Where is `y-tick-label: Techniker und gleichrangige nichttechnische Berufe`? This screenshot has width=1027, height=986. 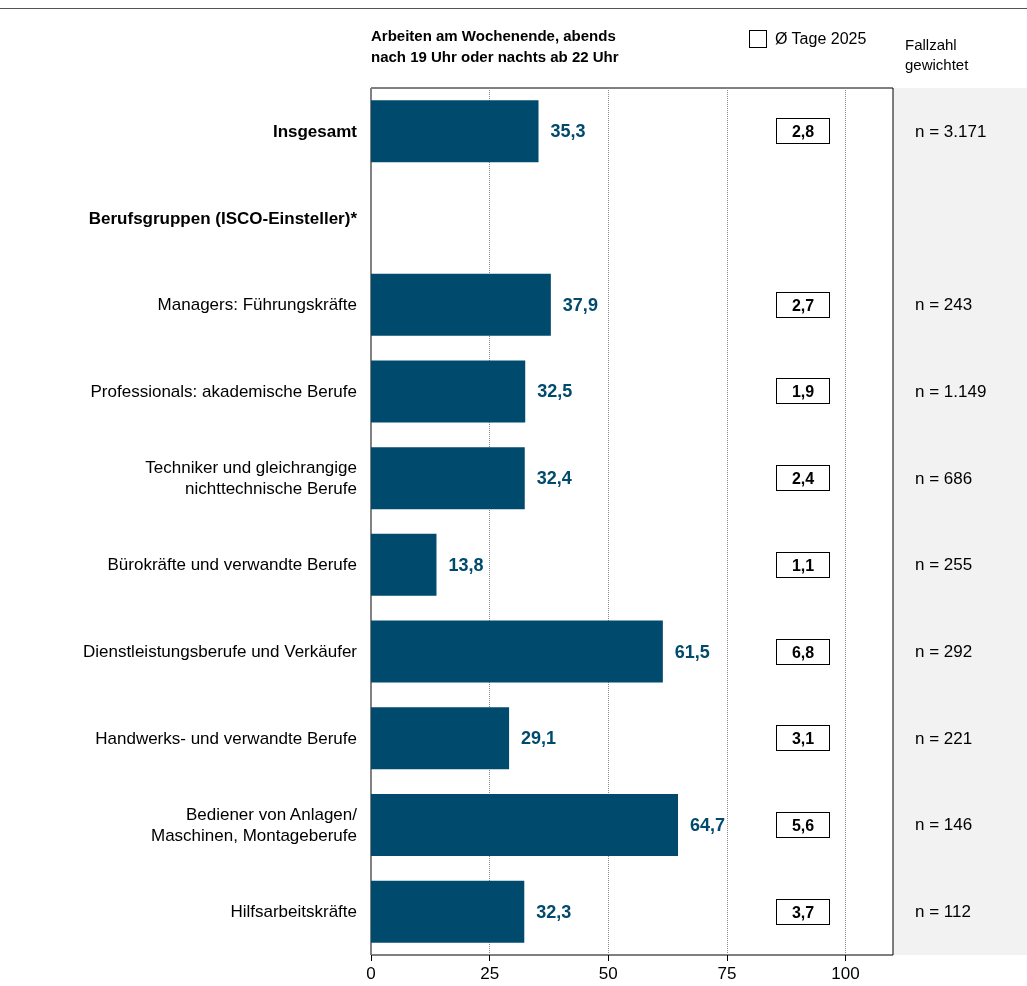
y-tick-label: Techniker und gleichrangige nichttechnische Berufe is located at coordinates (251, 478).